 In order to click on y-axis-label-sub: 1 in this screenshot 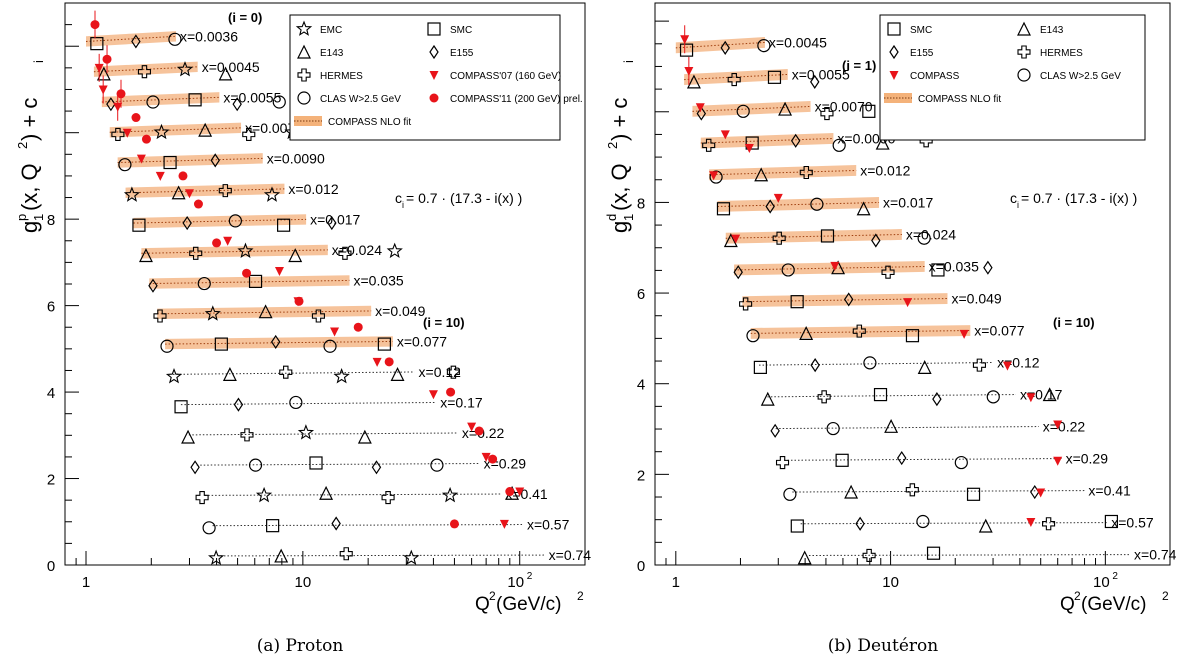, I will do `click(38, 217)`.